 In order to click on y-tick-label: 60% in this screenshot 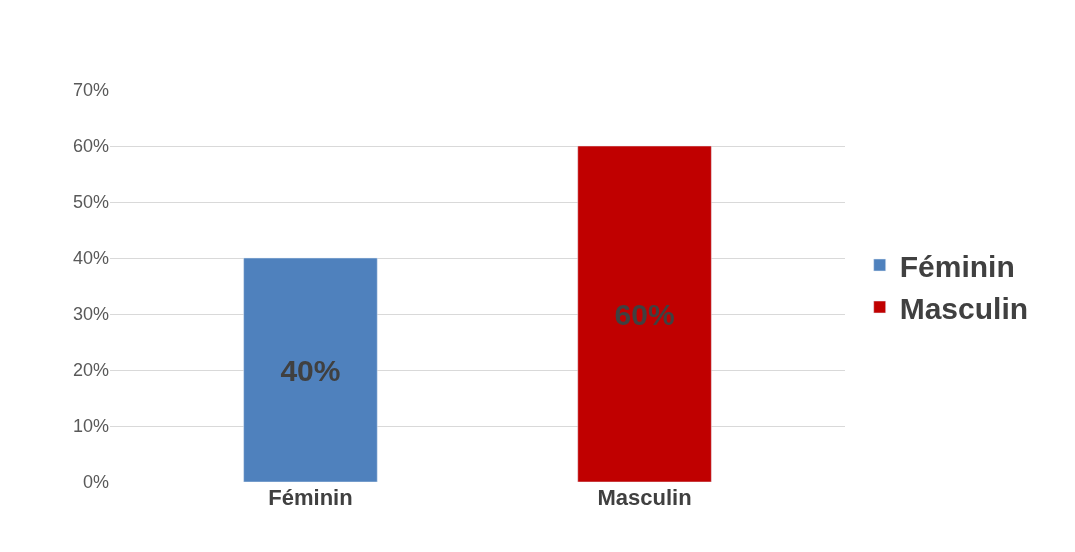, I will do `click(90, 146)`.